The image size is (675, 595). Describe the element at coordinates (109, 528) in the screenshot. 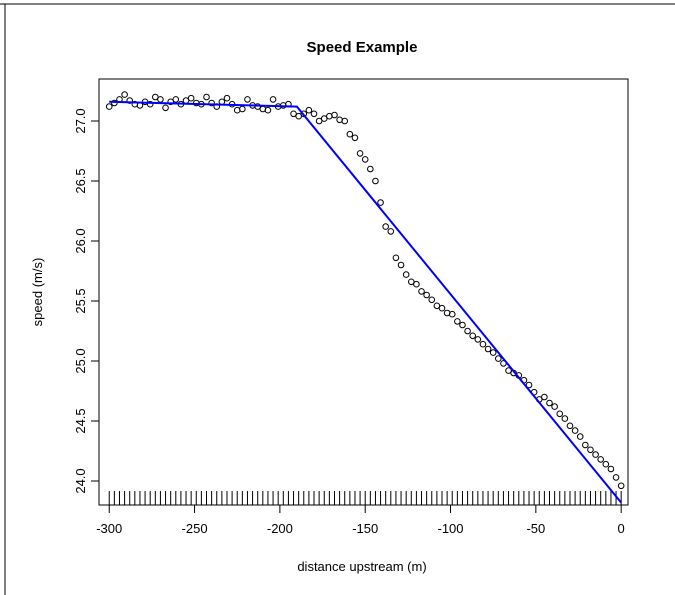

I see `x-tick-label: -300` at that location.